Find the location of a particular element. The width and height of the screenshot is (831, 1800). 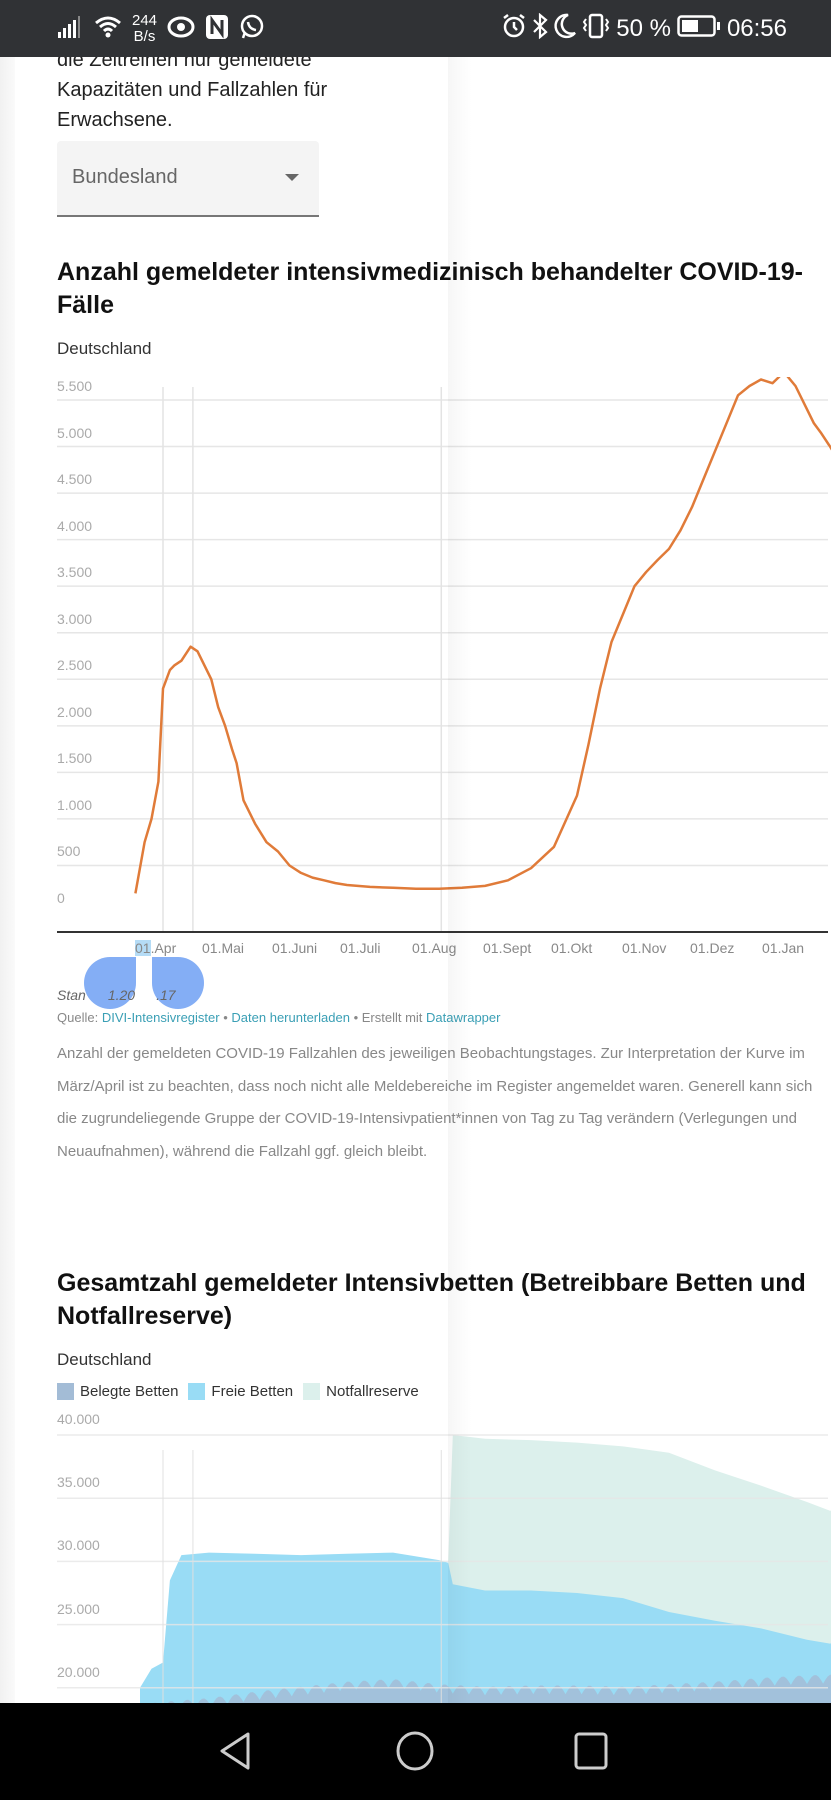

divi-register-link: DIVI-Intensivregister is located at coordinates (160, 1017).